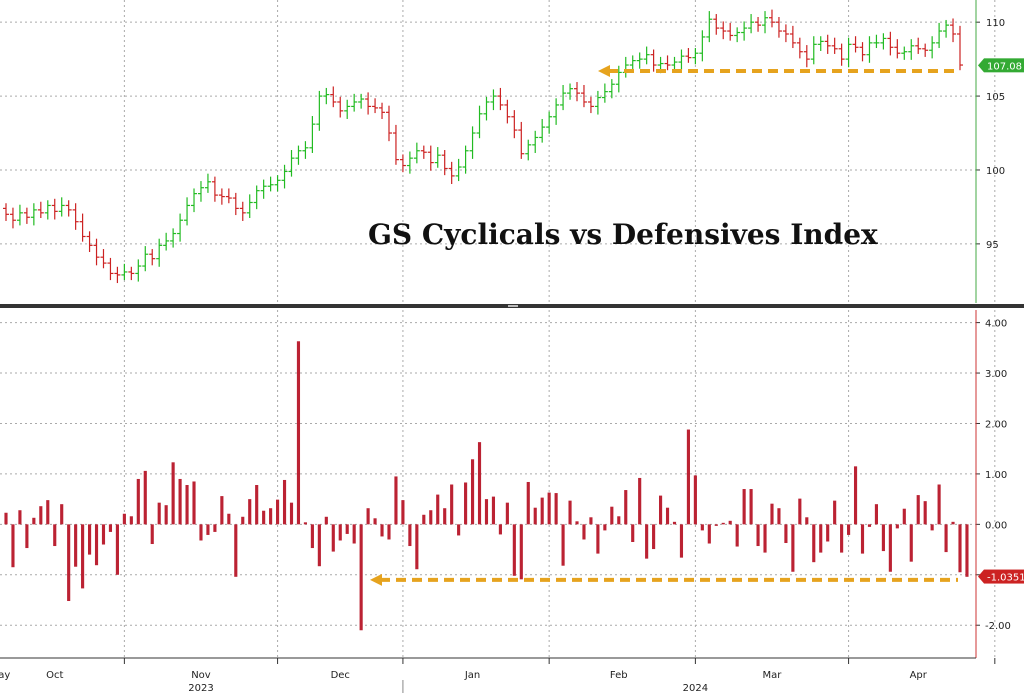 Image resolution: width=1024 pixels, height=697 pixels. Describe the element at coordinates (995, 171) in the screenshot. I see `price-ytick-label: 100` at that location.